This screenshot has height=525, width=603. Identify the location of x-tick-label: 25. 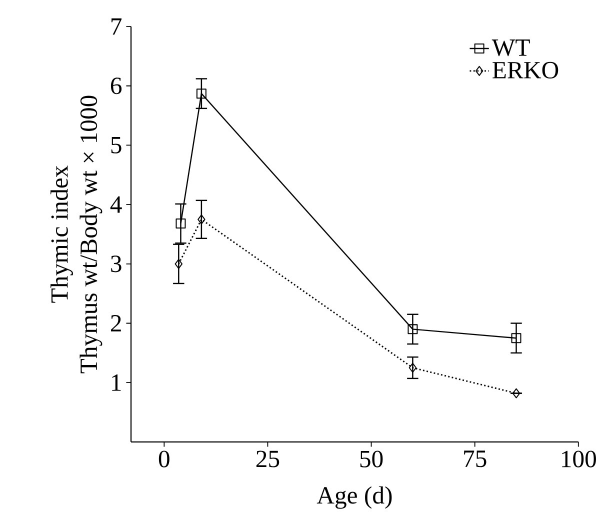
(268, 459).